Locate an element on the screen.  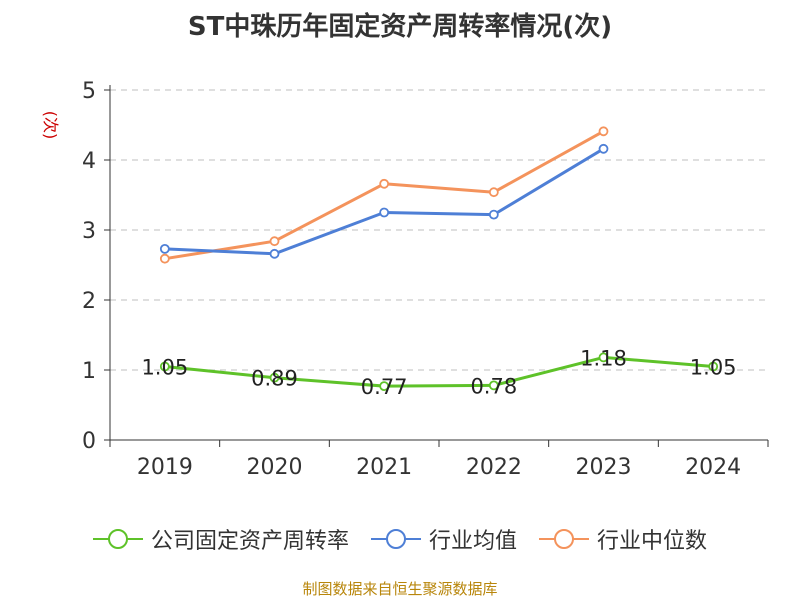
legend-swatch-company is located at coordinates (117, 539).